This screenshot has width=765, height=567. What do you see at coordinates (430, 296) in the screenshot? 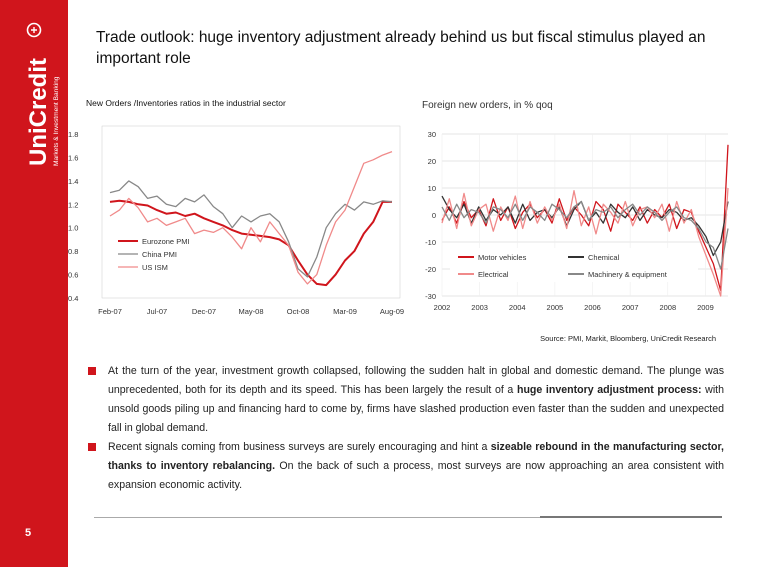
I see `chart-2-ytick-label: -30` at bounding box center [430, 296].